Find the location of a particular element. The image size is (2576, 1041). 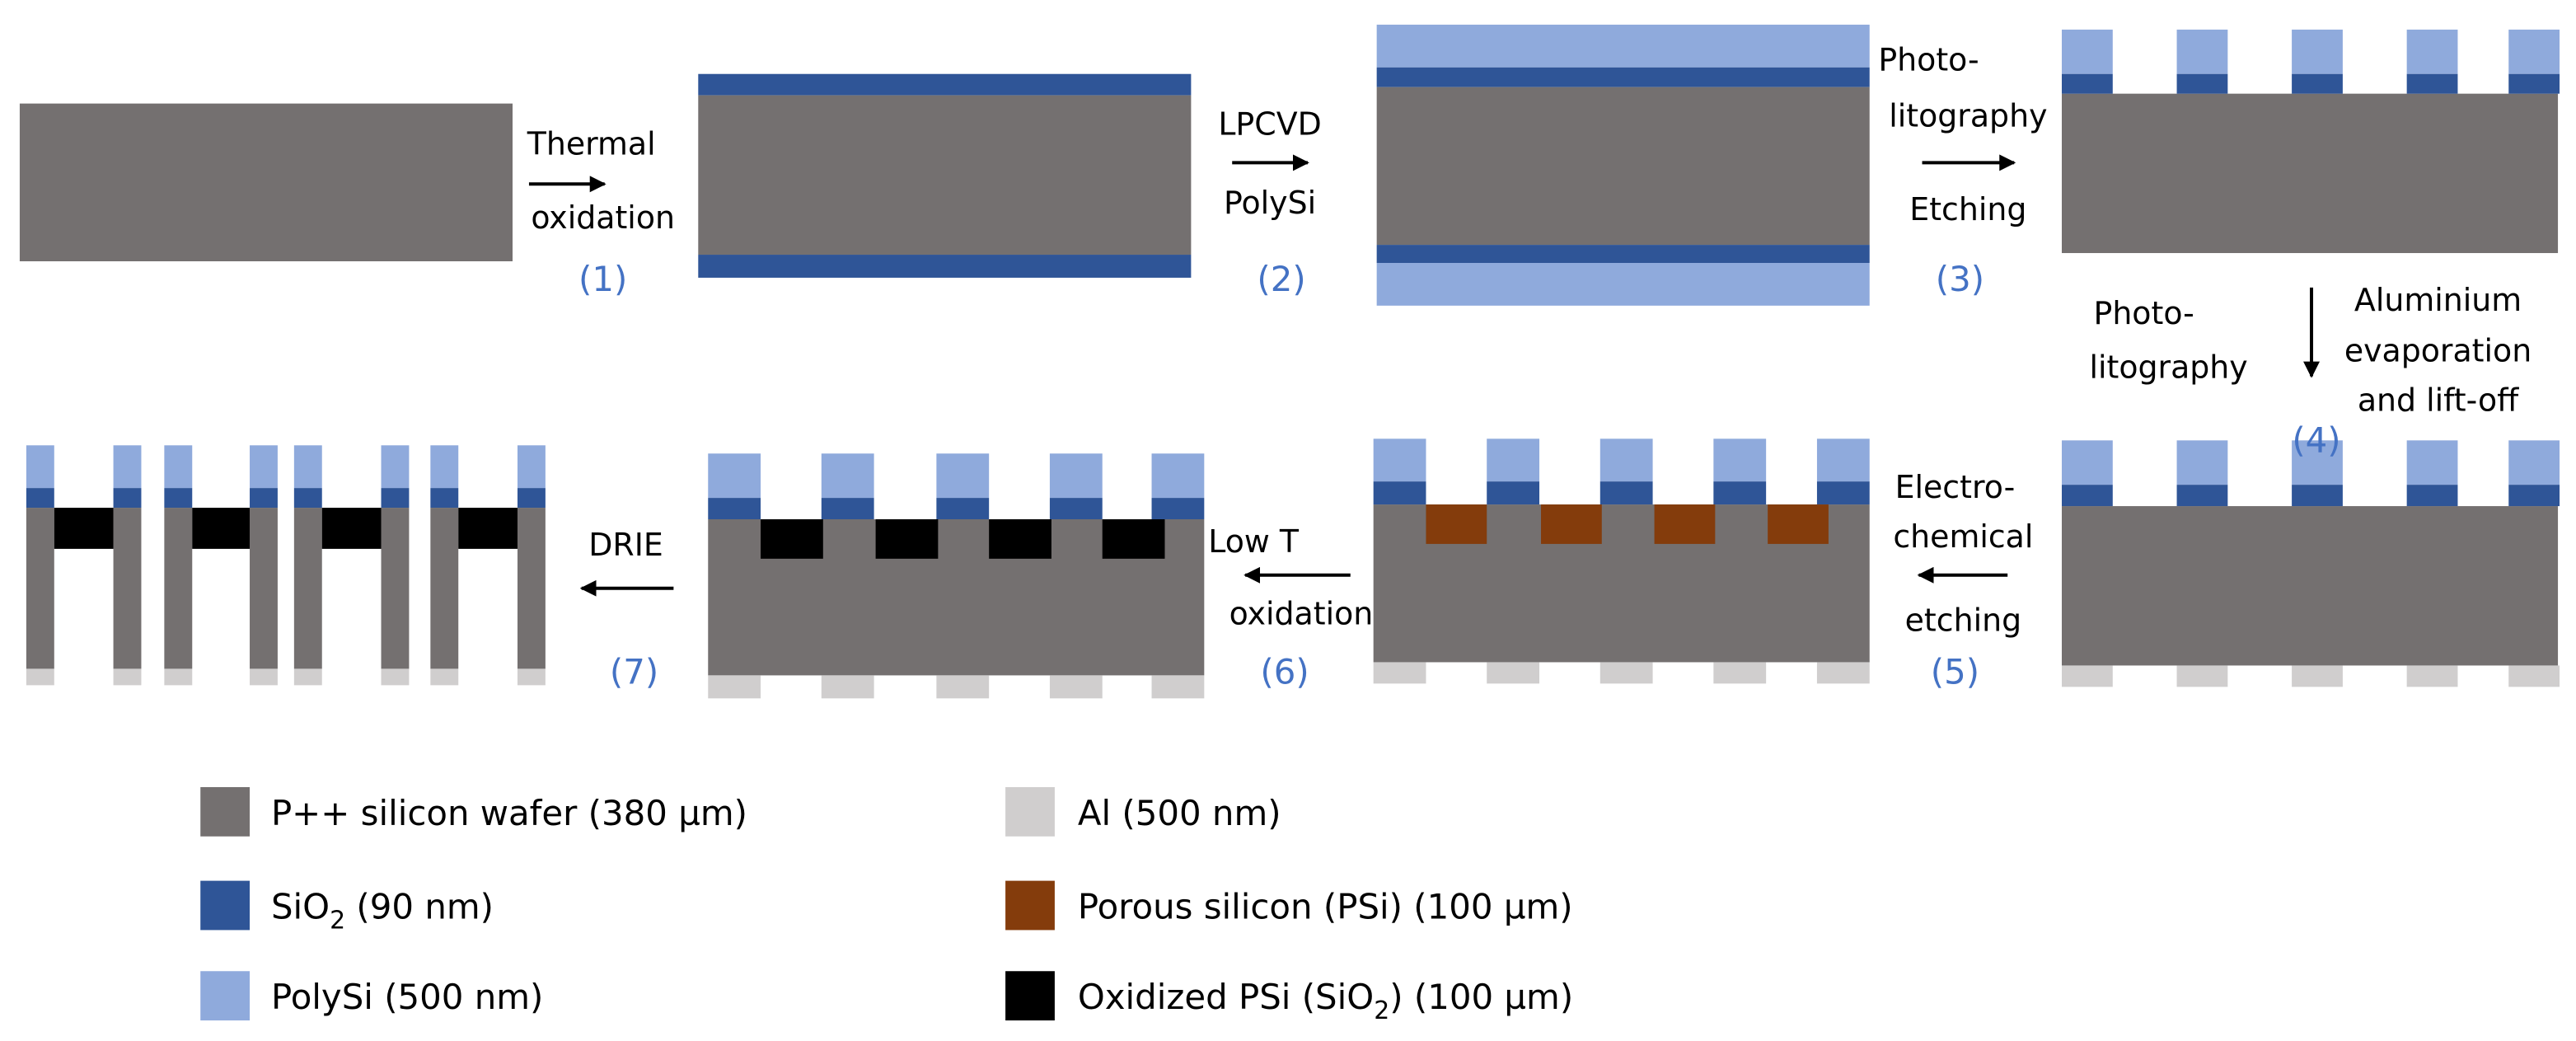

step-text: etching is located at coordinates (1963, 621).